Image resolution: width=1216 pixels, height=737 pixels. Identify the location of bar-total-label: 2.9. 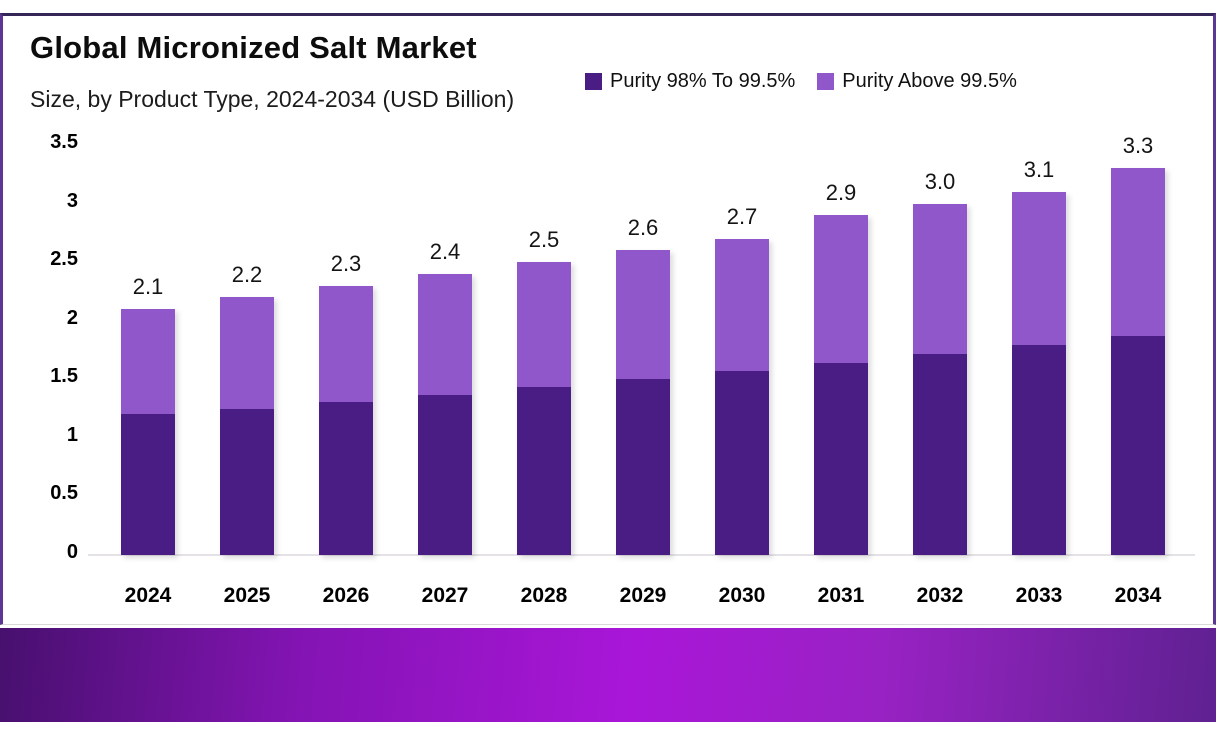
(841, 193).